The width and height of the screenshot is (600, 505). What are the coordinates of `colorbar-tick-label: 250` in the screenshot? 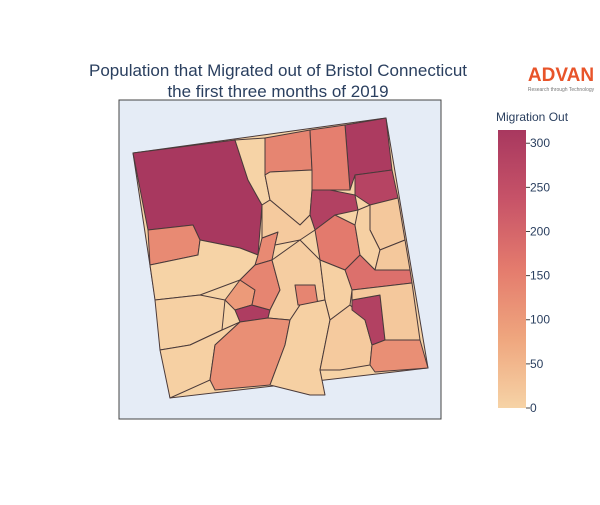 It's located at (540, 187).